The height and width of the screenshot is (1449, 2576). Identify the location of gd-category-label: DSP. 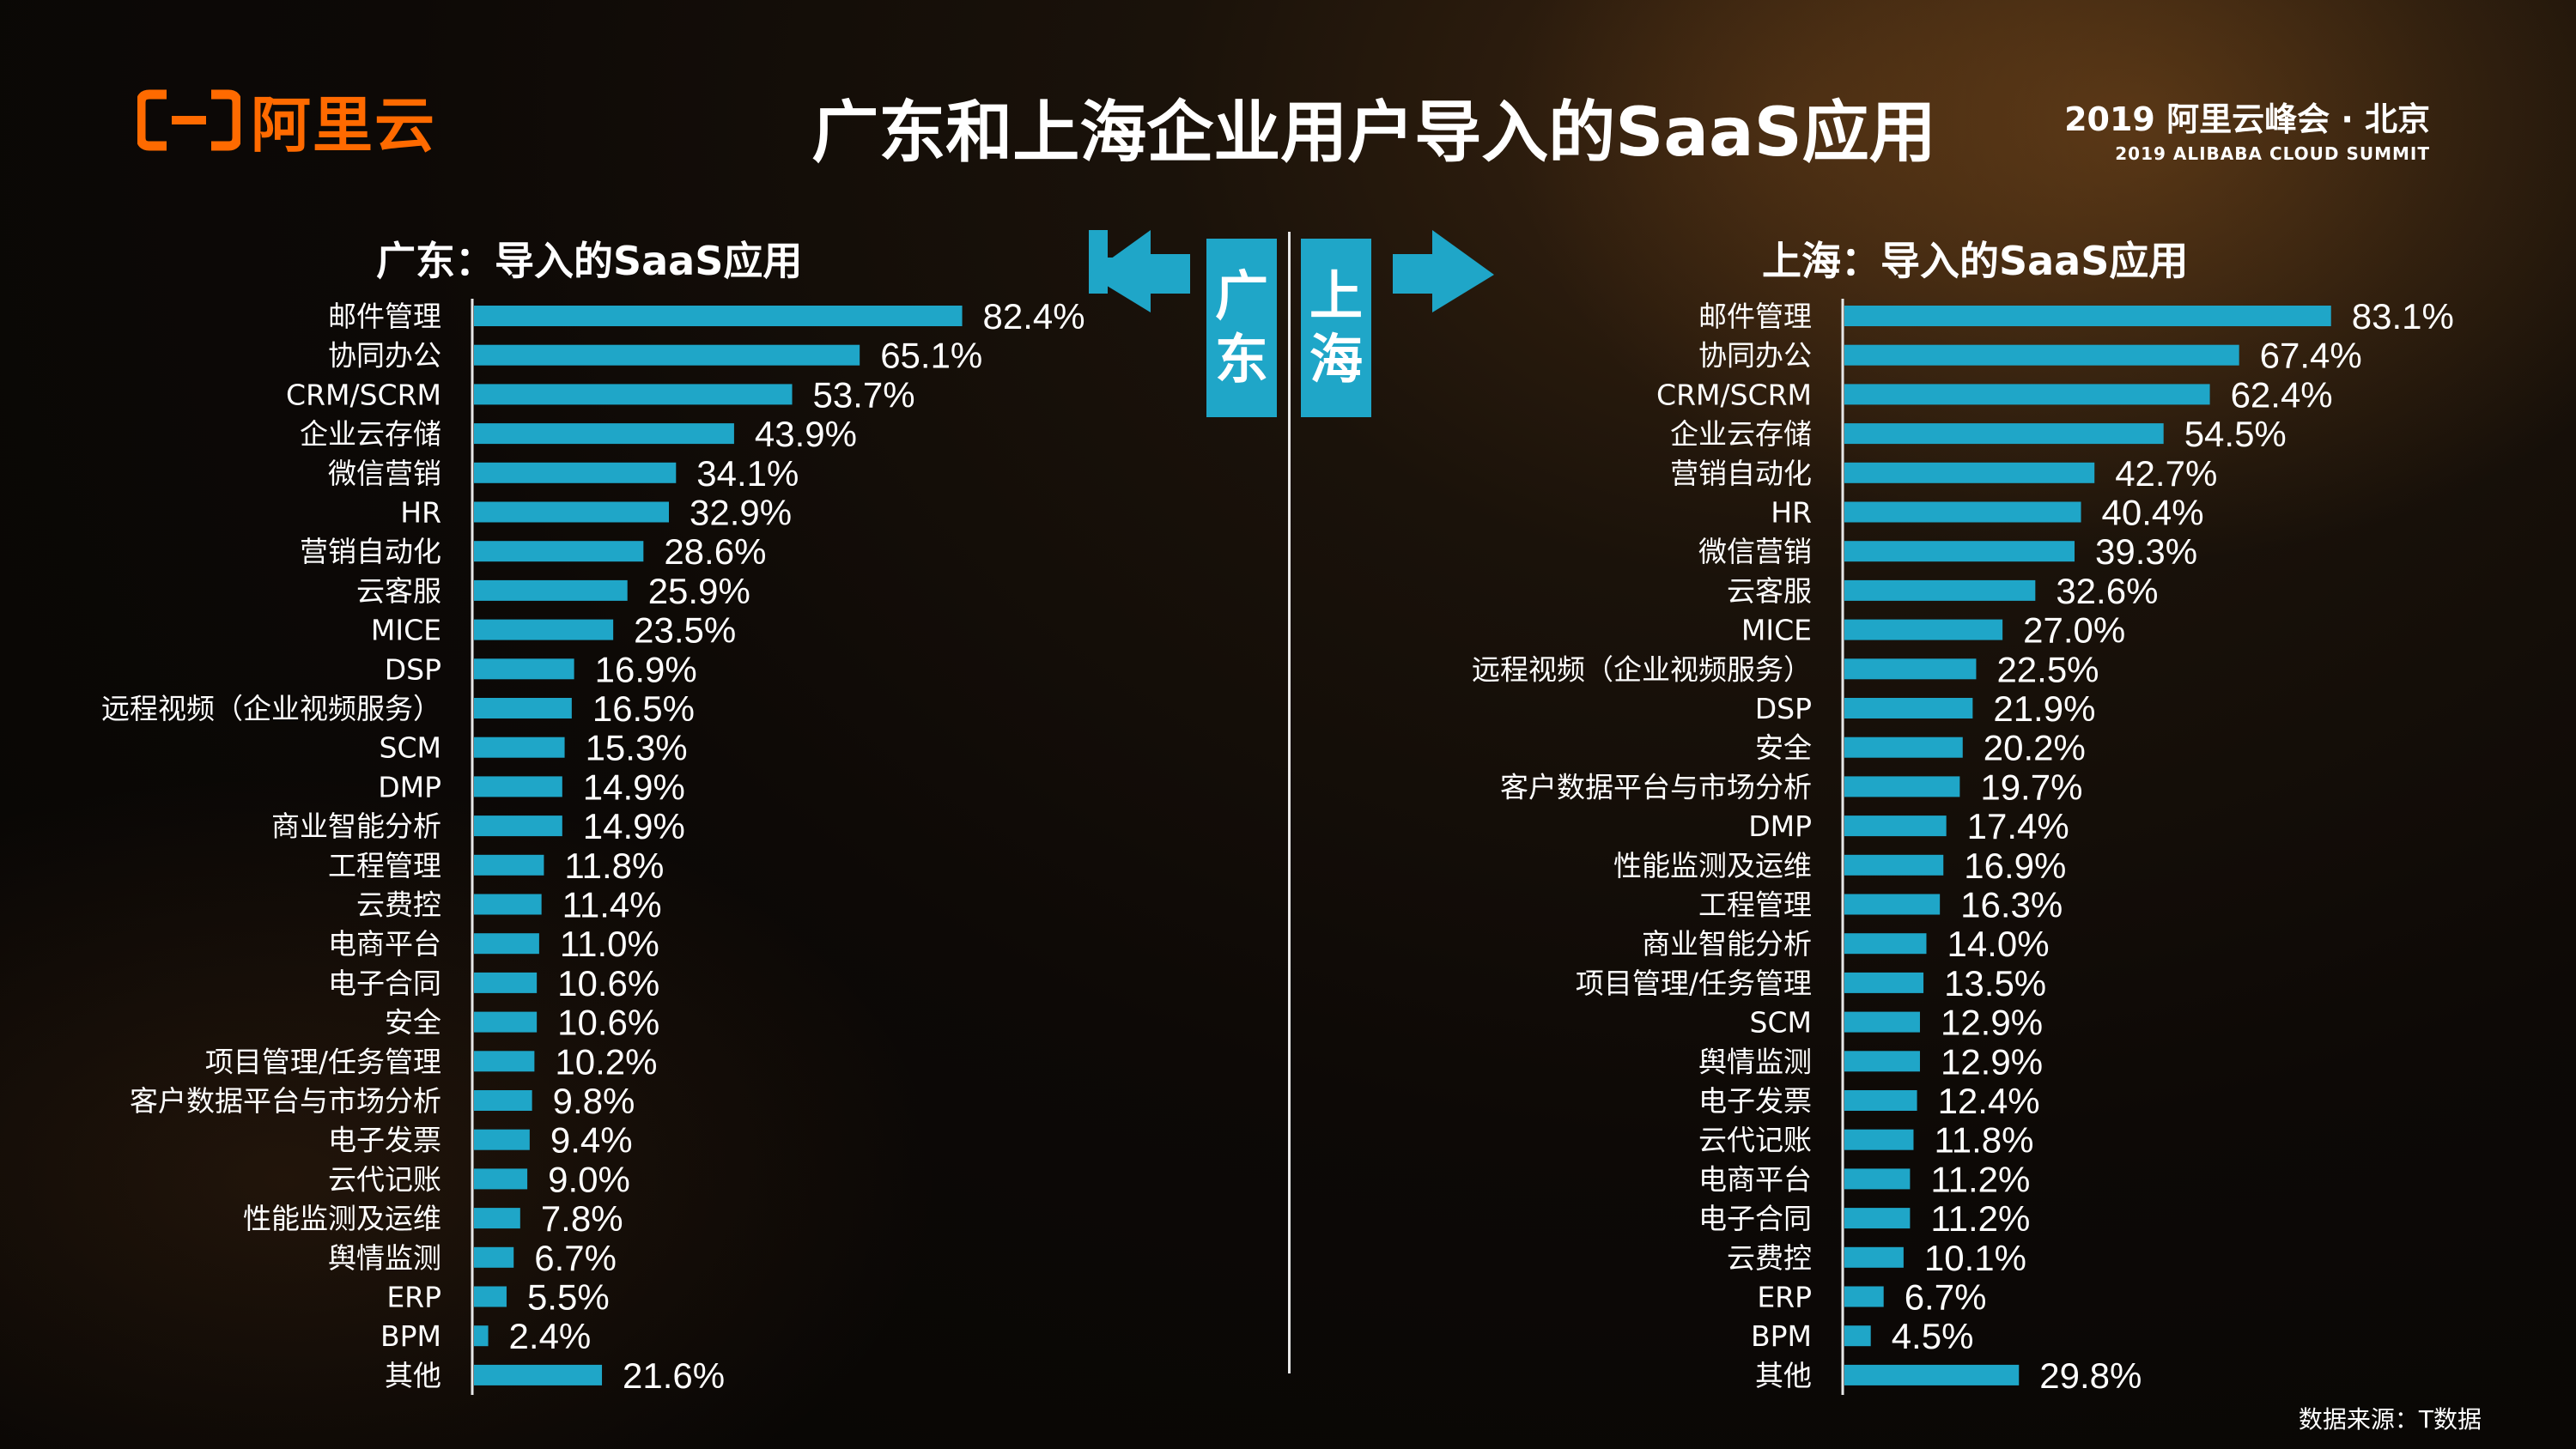
(413, 669).